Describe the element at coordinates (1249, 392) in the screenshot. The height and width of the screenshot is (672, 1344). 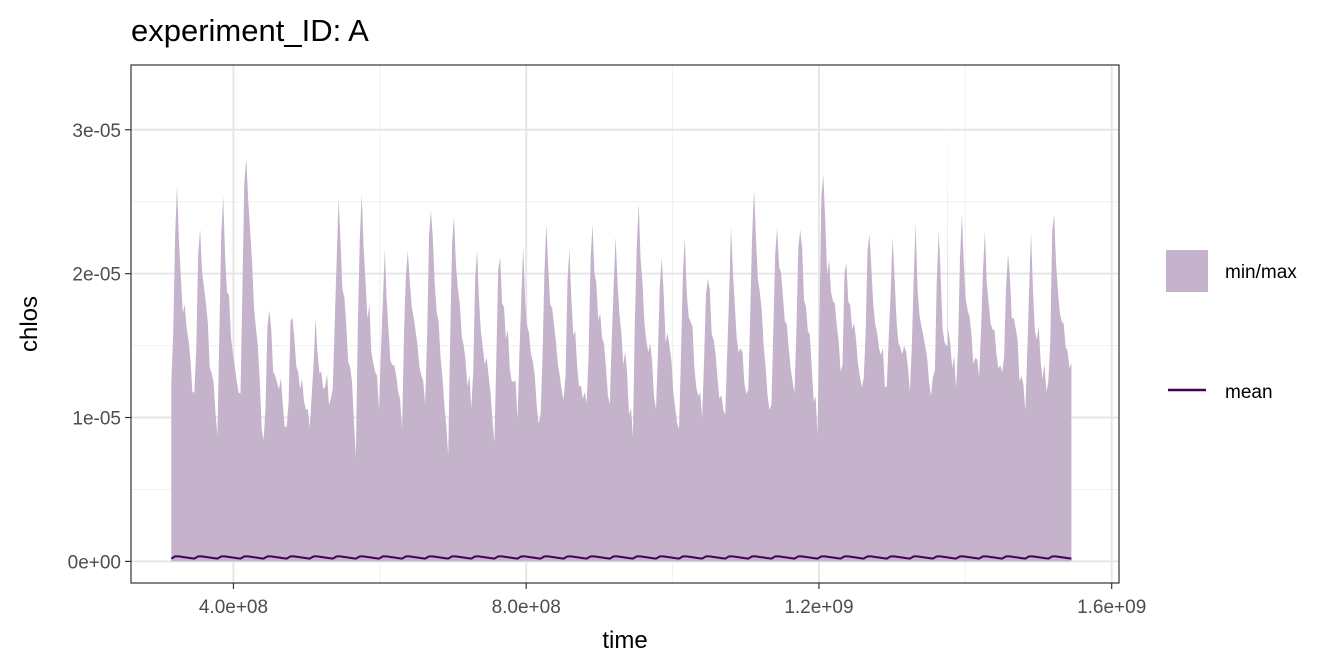
I see `legend-label-mean: mean` at that location.